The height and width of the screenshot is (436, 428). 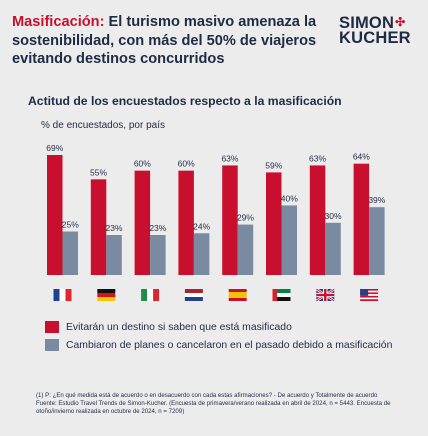 I want to click on data-label-changed-5: 40%, so click(x=289, y=198).